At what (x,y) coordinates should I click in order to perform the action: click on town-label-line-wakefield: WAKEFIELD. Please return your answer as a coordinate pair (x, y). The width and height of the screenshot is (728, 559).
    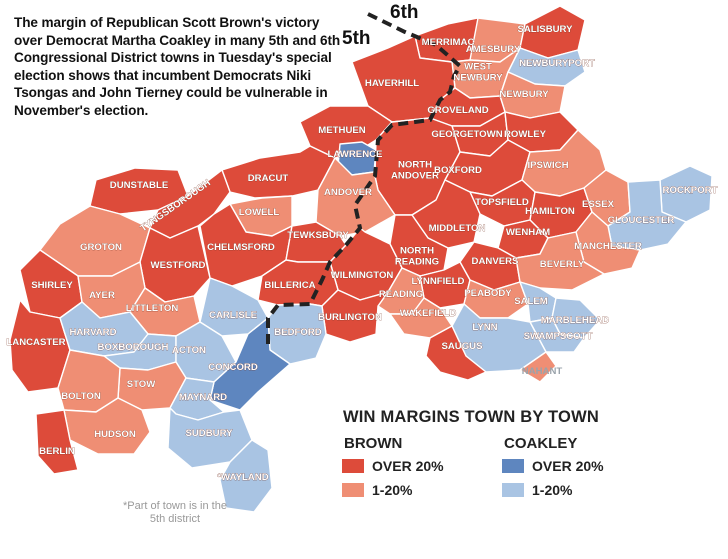
    Looking at the image, I should click on (428, 313).